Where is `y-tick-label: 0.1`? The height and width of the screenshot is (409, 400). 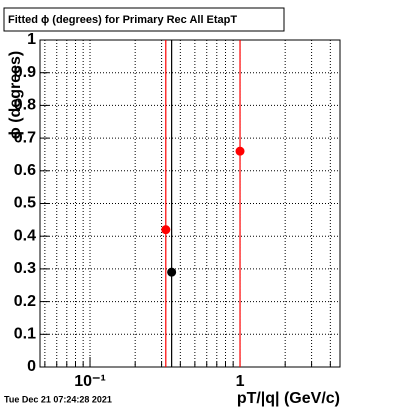
y-tick-label: 0.1 is located at coordinates (25, 334).